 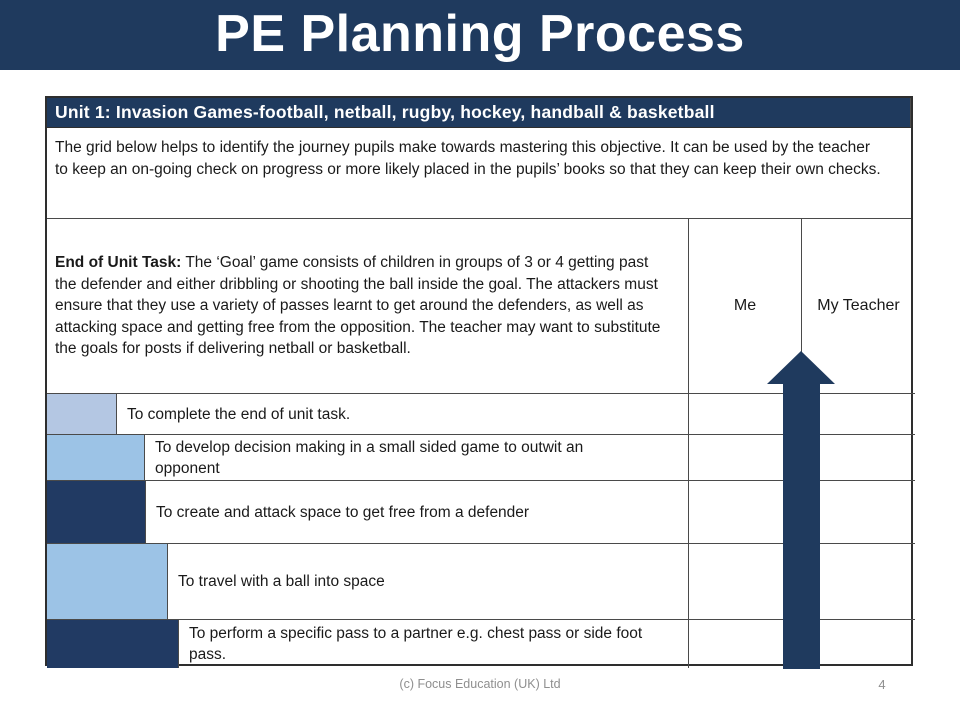 What do you see at coordinates (745, 414) in the screenshot?
I see `step-1-me-cell` at bounding box center [745, 414].